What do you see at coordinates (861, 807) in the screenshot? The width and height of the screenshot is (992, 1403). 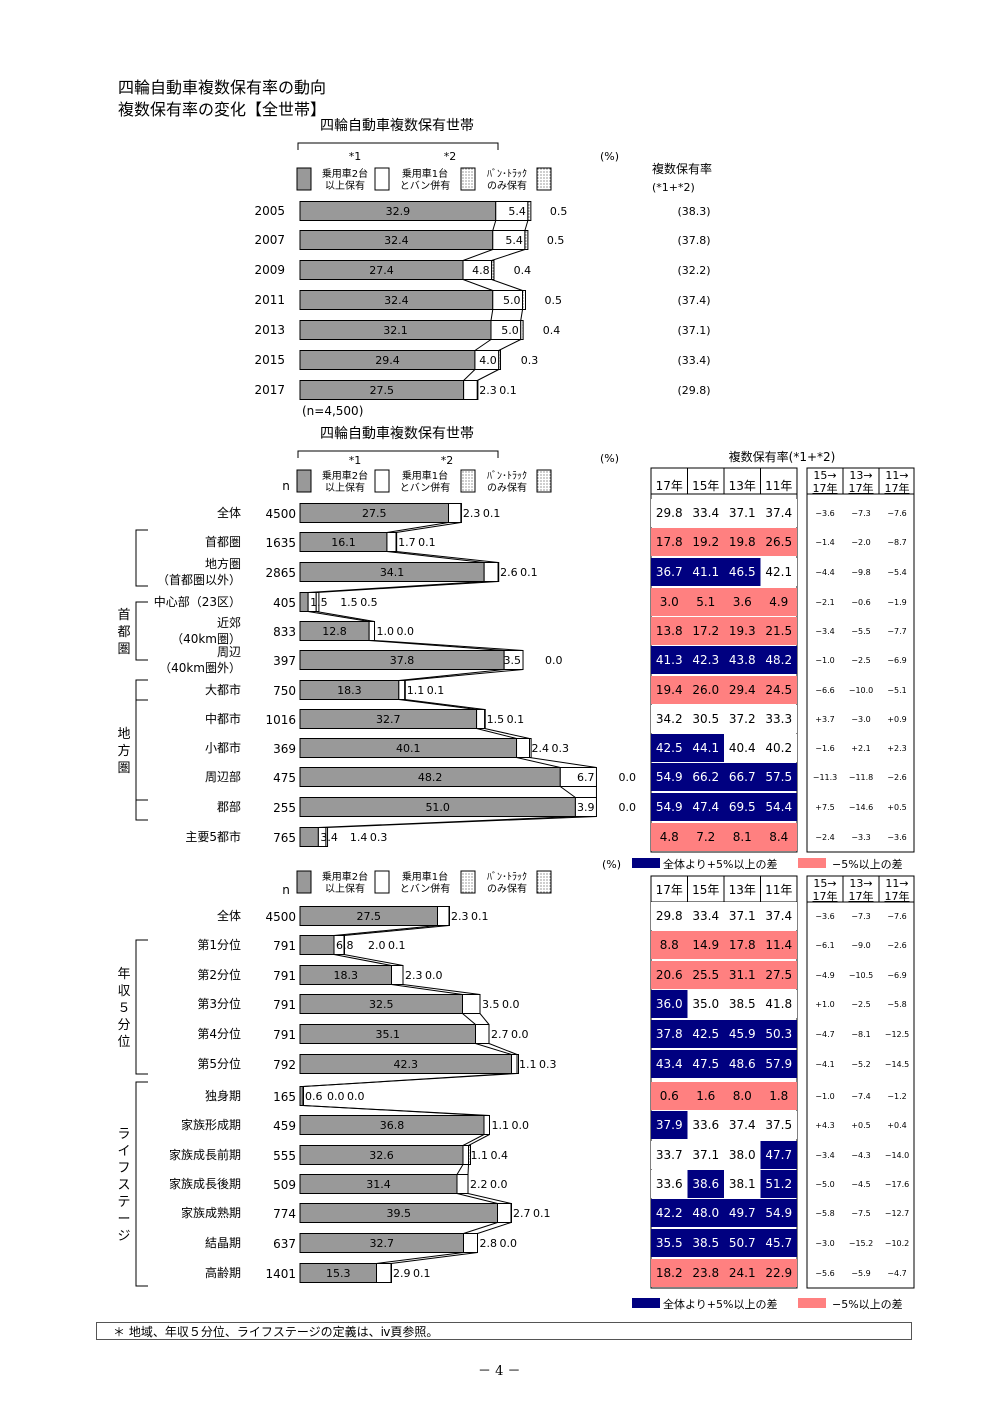 I see `chart2-table-diff-value: −14.6` at bounding box center [861, 807].